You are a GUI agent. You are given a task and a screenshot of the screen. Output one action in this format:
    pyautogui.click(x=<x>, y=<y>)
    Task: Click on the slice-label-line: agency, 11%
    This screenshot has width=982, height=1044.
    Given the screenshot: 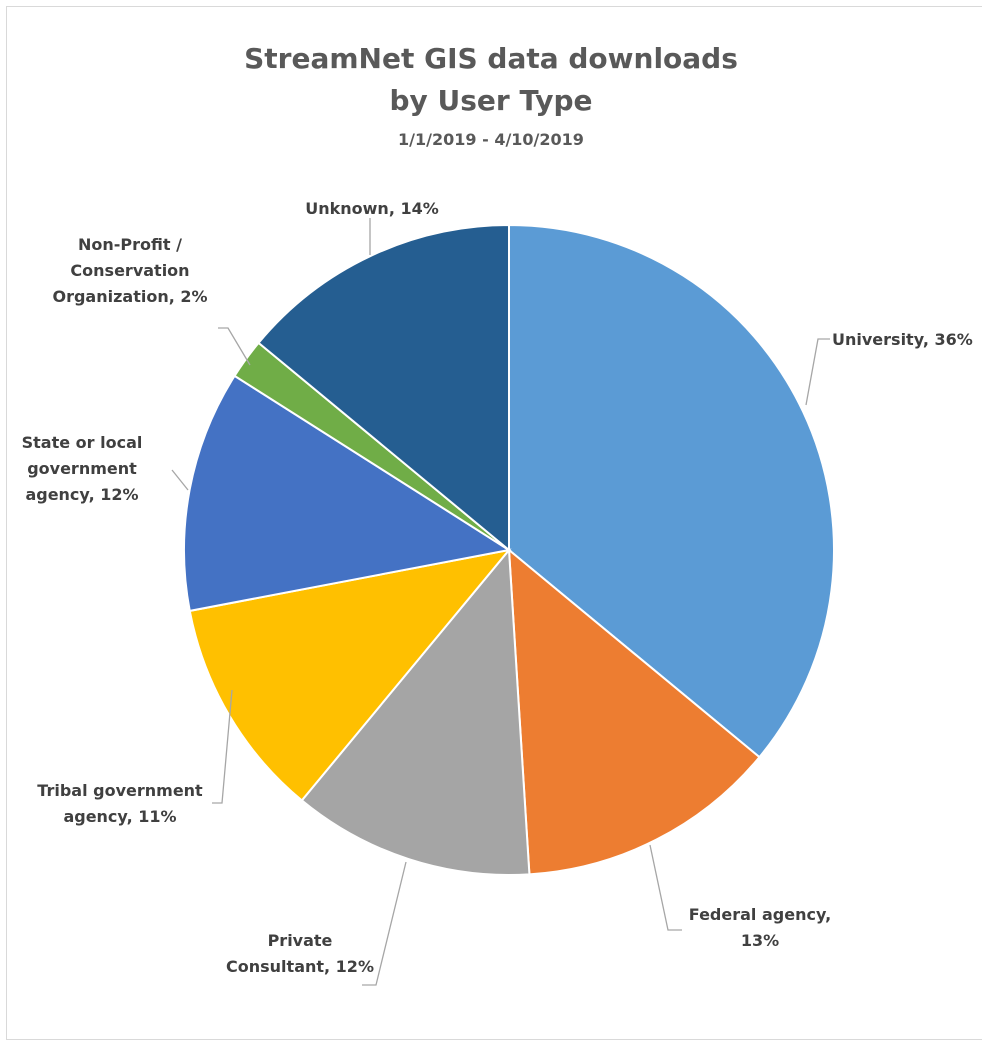 What is the action you would take?
    pyautogui.click(x=119, y=816)
    